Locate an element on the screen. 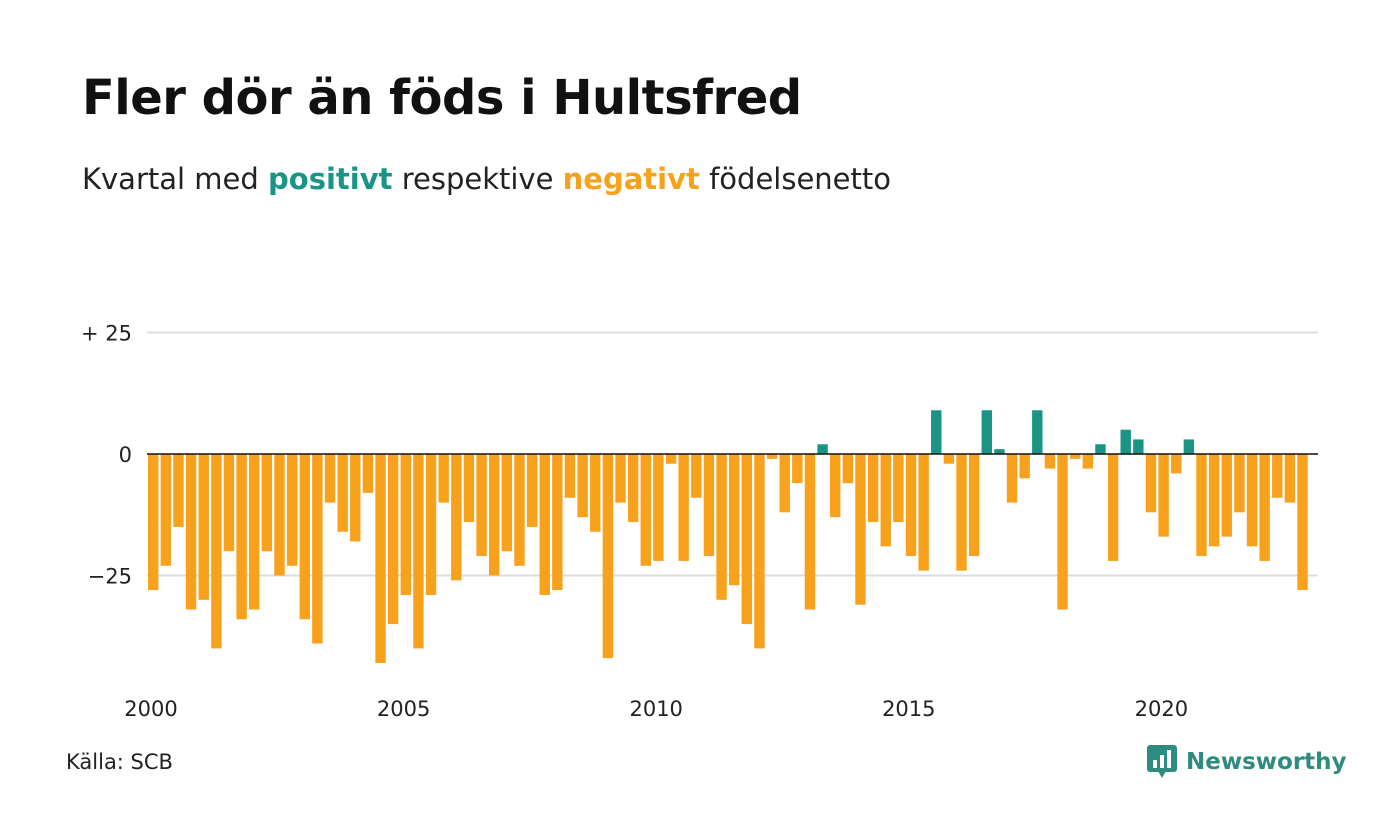 This screenshot has width=1400, height=840. x-tick-label: 2005 is located at coordinates (403, 709).